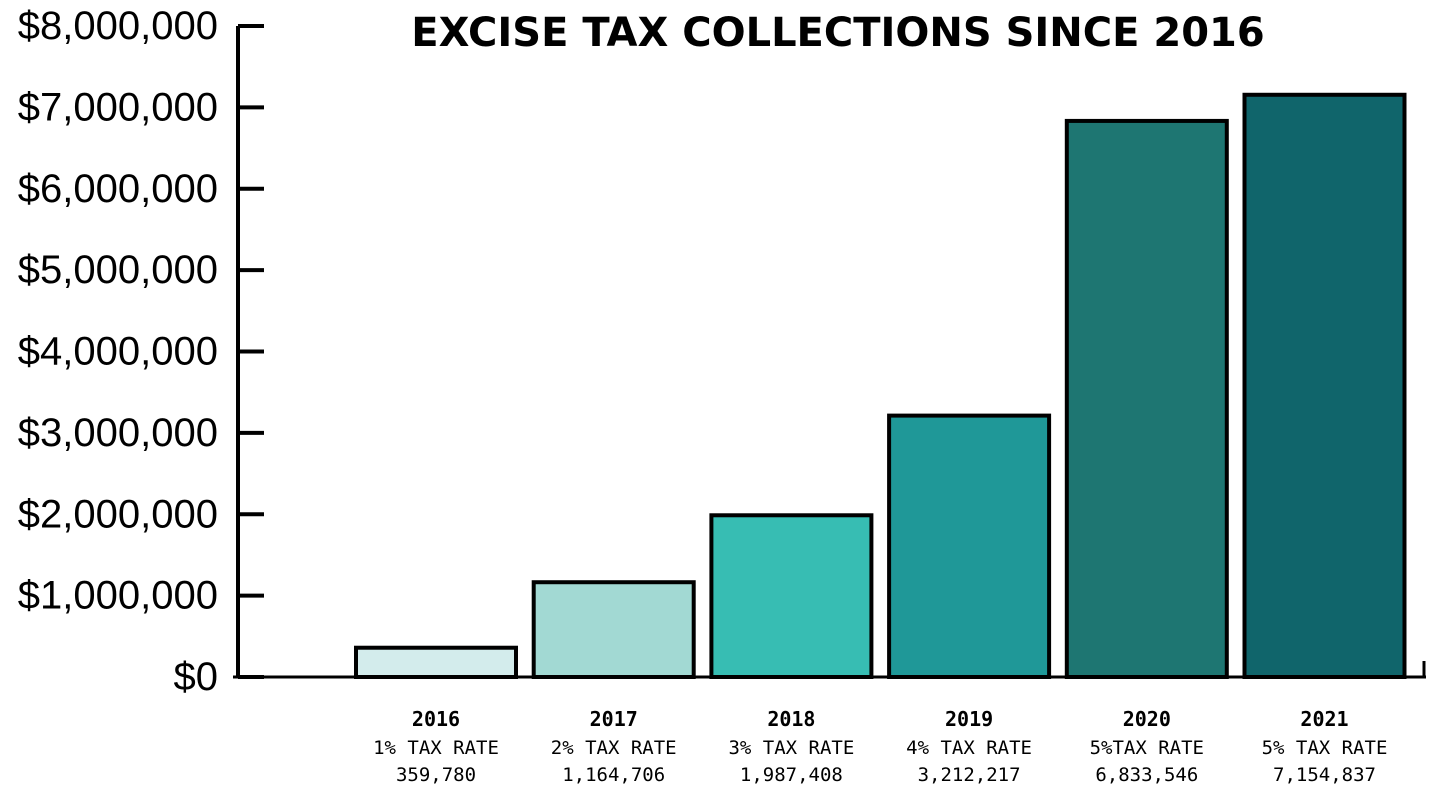 The width and height of the screenshot is (1439, 785). What do you see at coordinates (1146, 399) in the screenshot?
I see `bar-2020` at bounding box center [1146, 399].